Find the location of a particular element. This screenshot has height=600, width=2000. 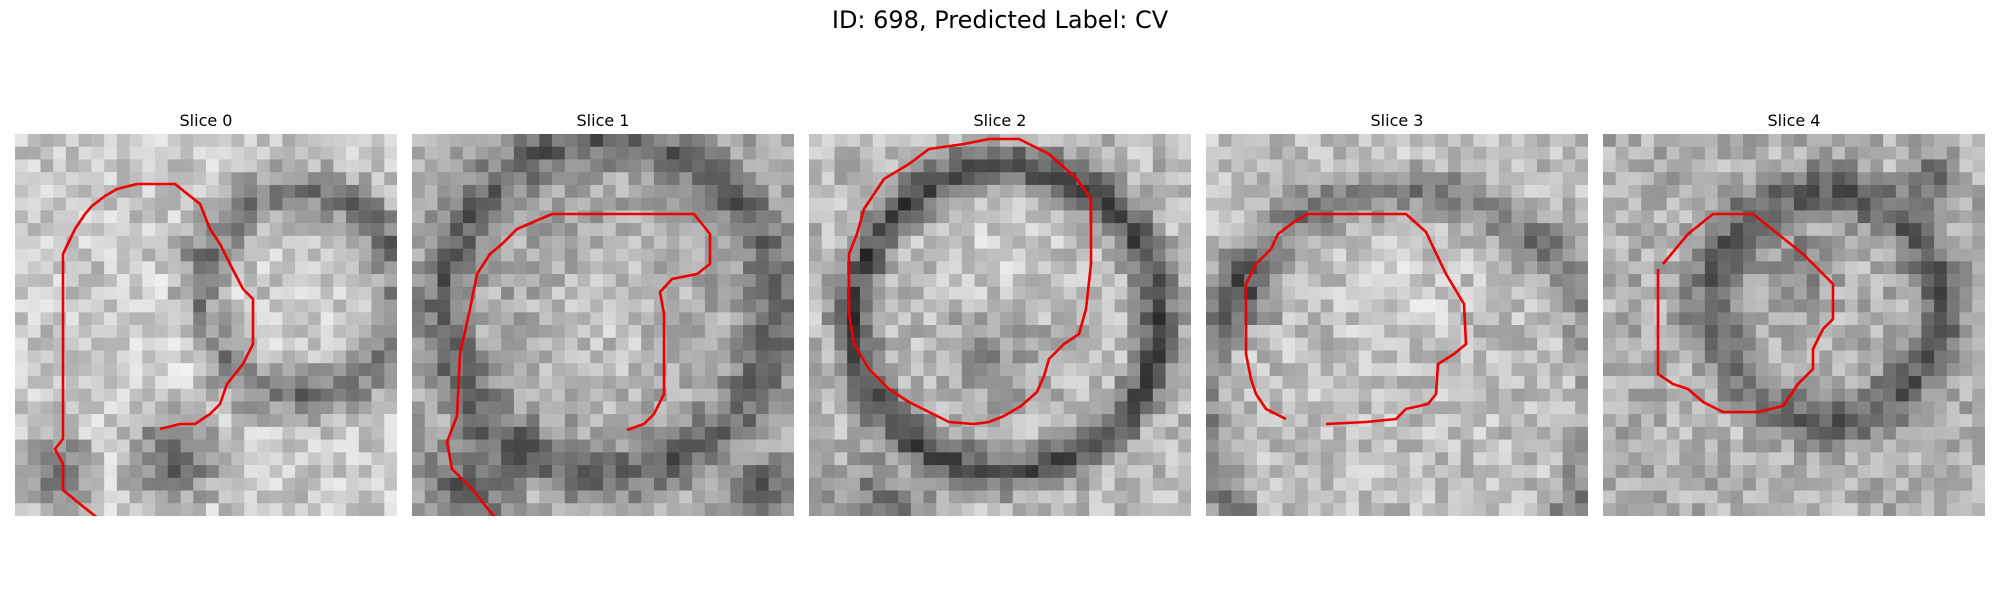

slice-panel-2: Slice 2 is located at coordinates (1000, 312).